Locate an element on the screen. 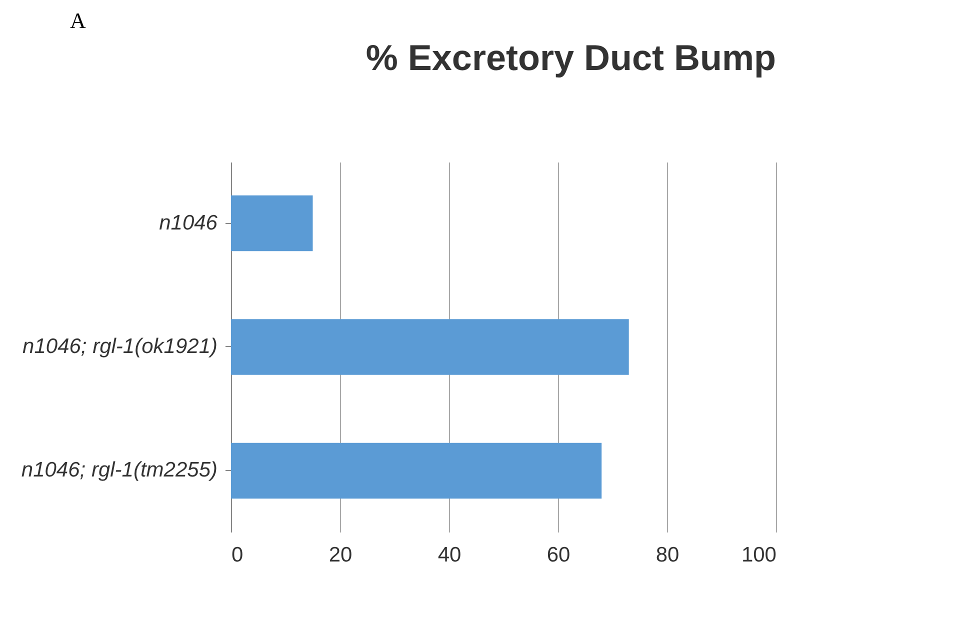 The width and height of the screenshot is (960, 640). y-tick-label: n1046; rgl-1(ok1921) is located at coordinates (120, 346).